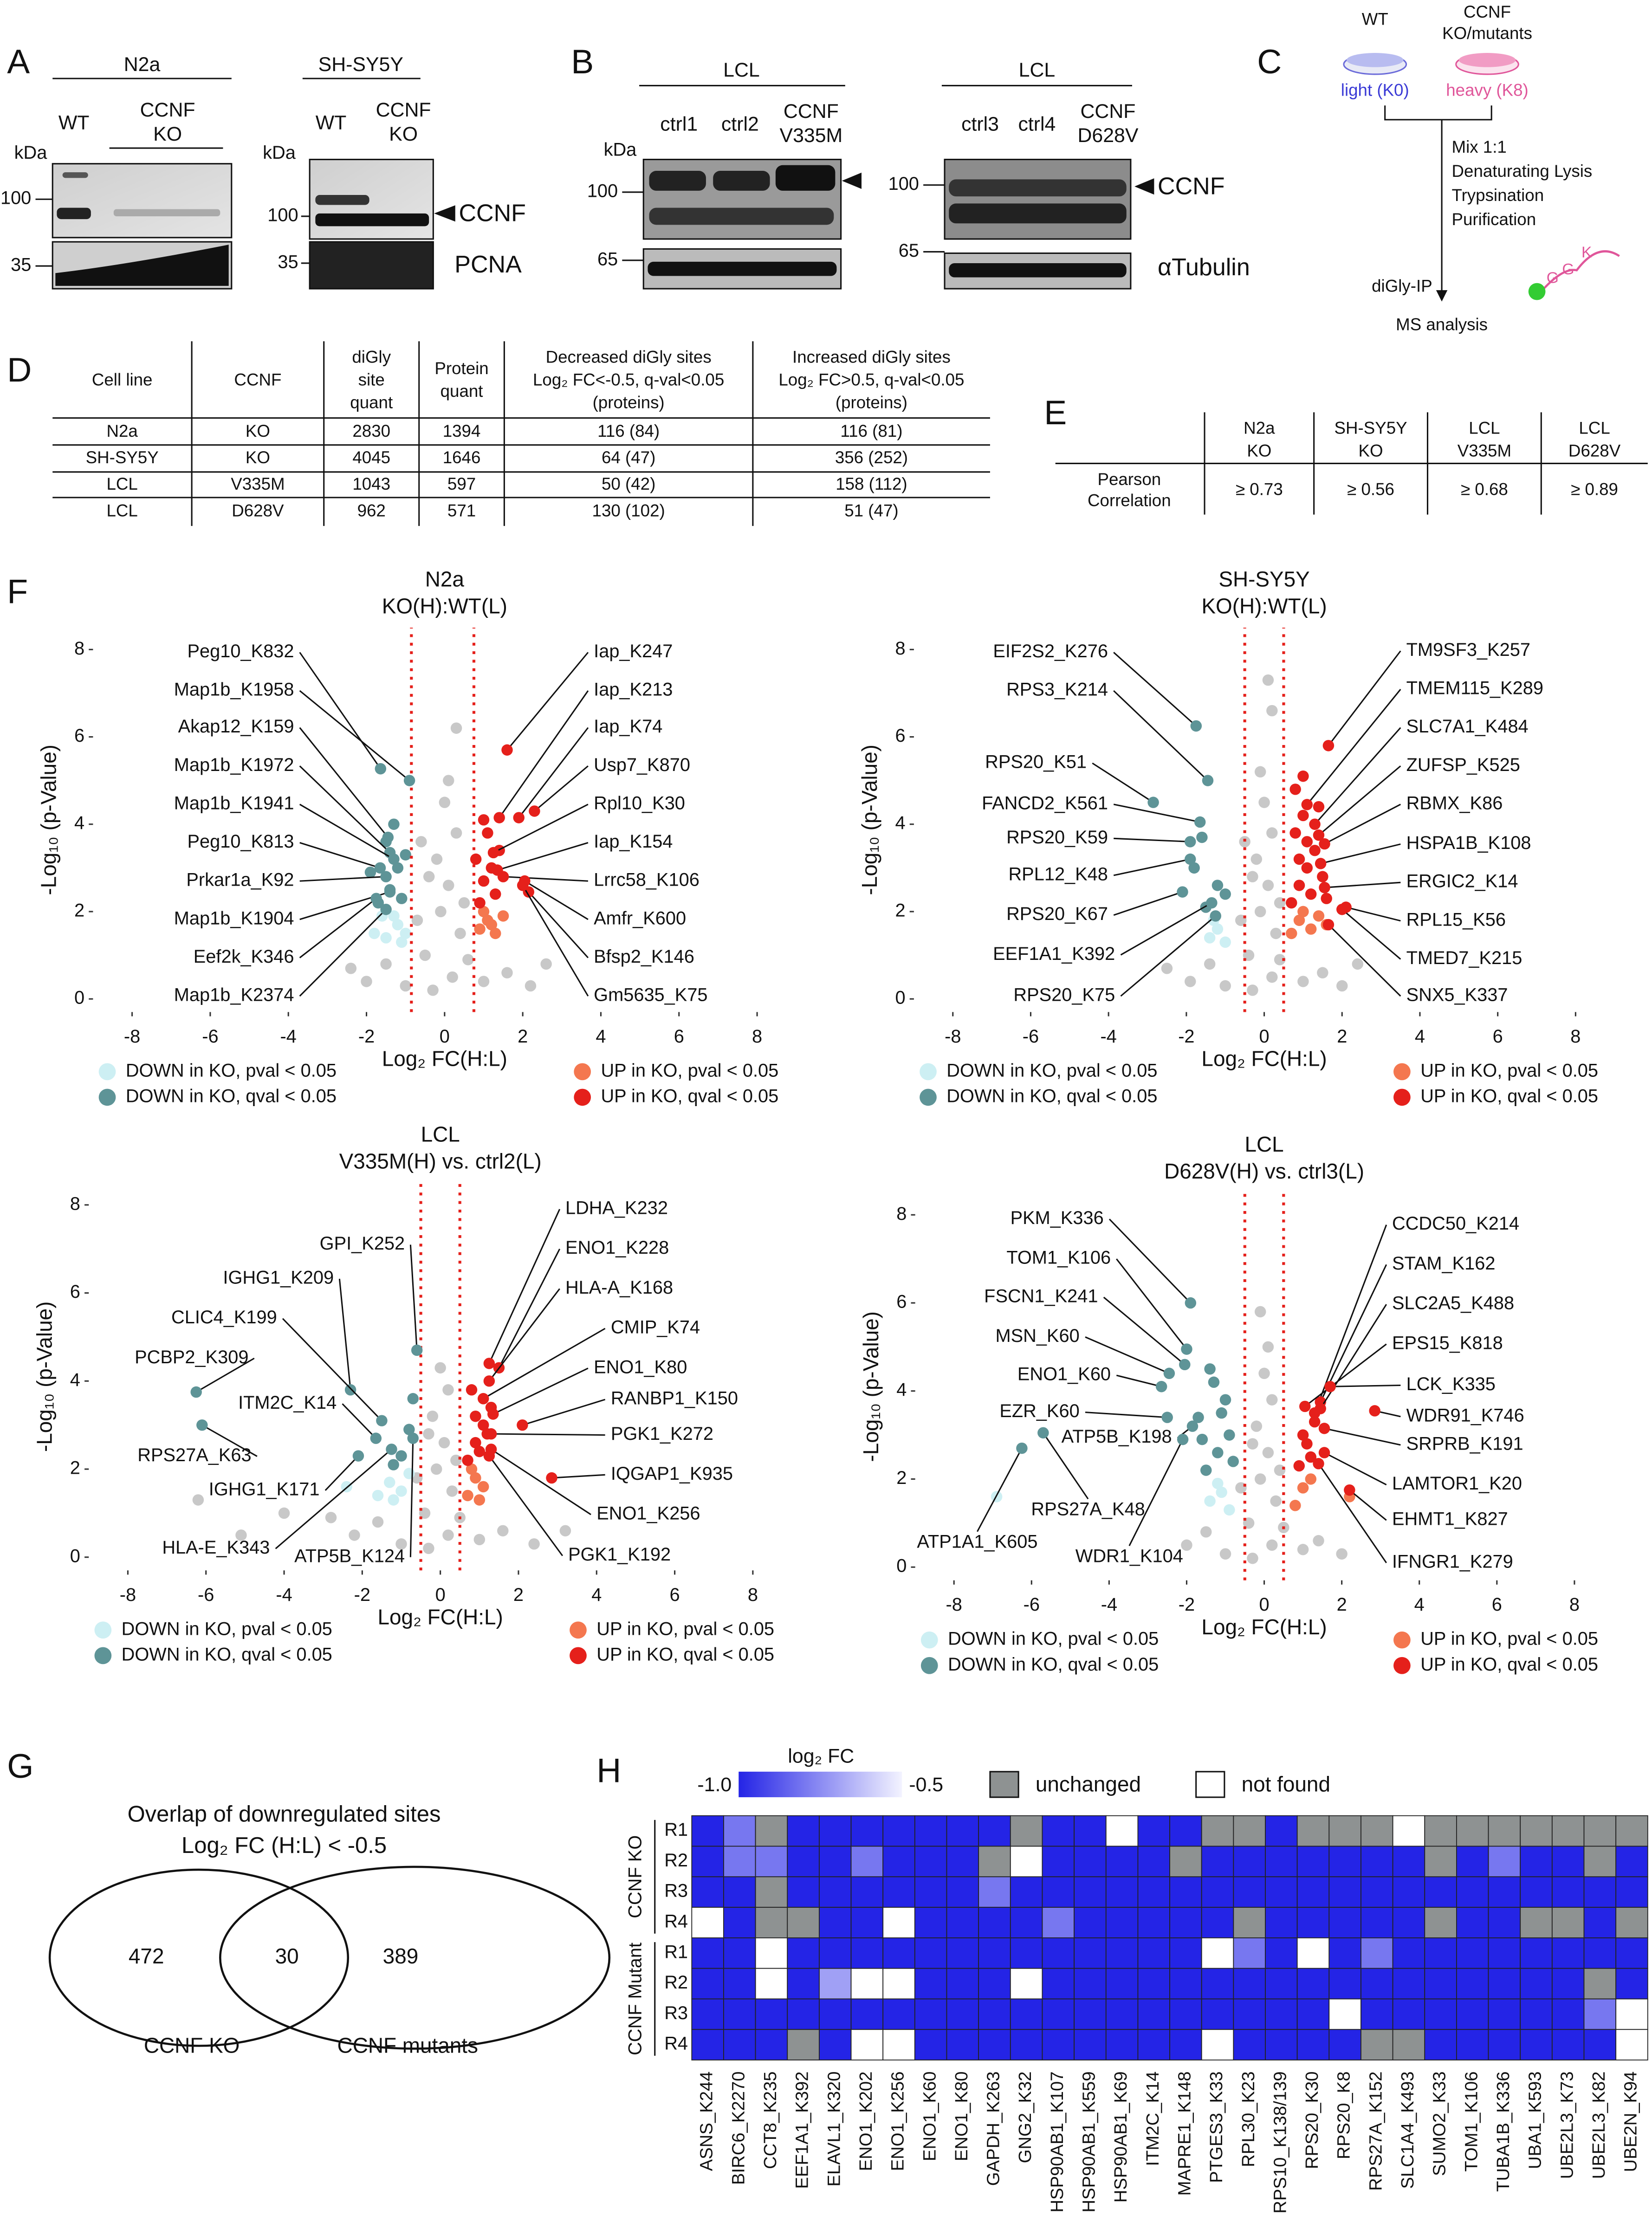 The image size is (1652, 2228). I want to click on column-label: HSP90AB1_K559, so click(1089, 2142).